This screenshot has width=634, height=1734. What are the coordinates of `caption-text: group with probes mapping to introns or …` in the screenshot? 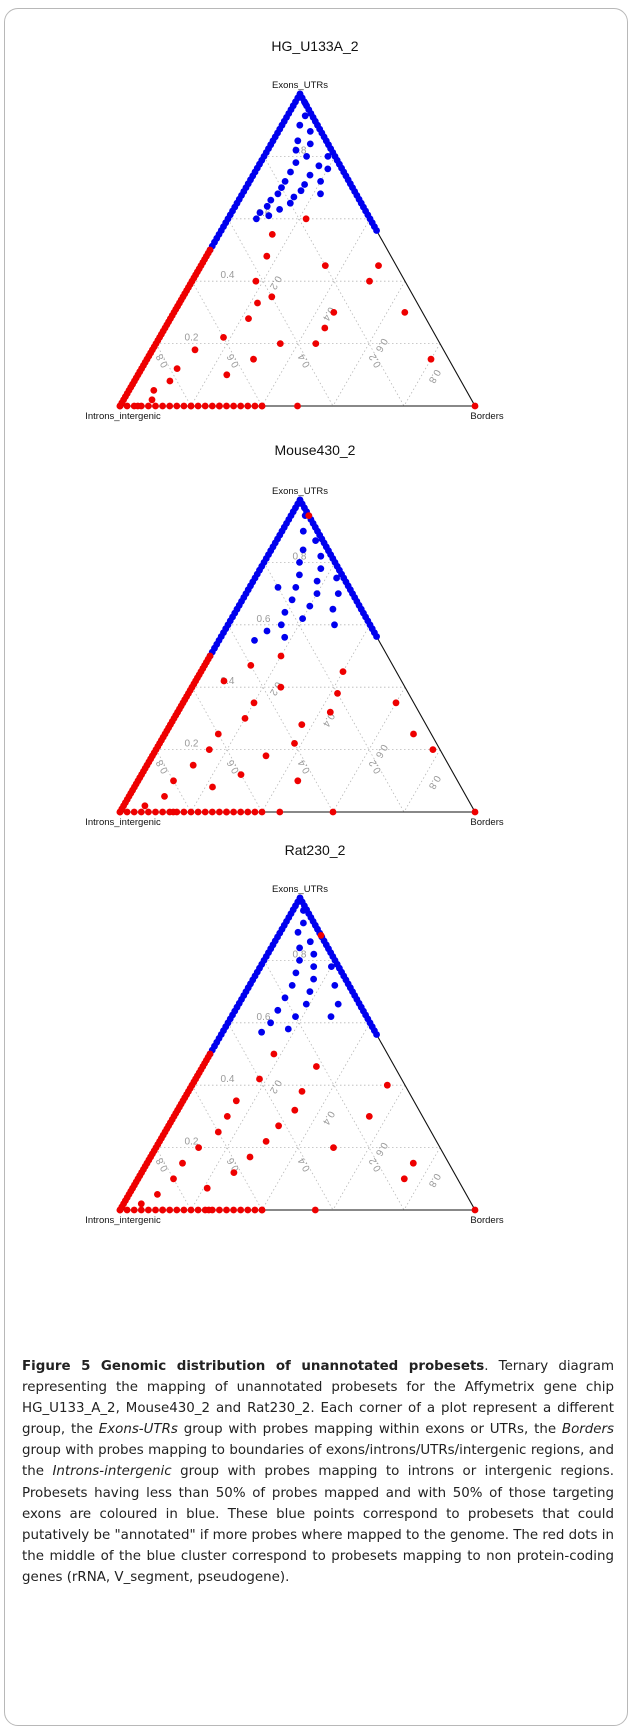 It's located at (318, 1524).